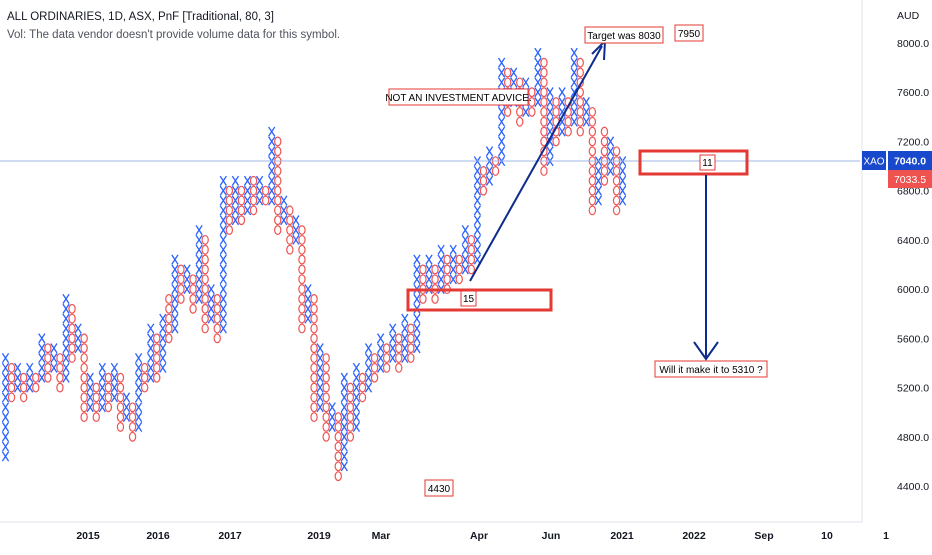 This screenshot has height=555, width=932. What do you see at coordinates (913, 192) in the screenshot?
I see `price-tick-label: 6800.0` at bounding box center [913, 192].